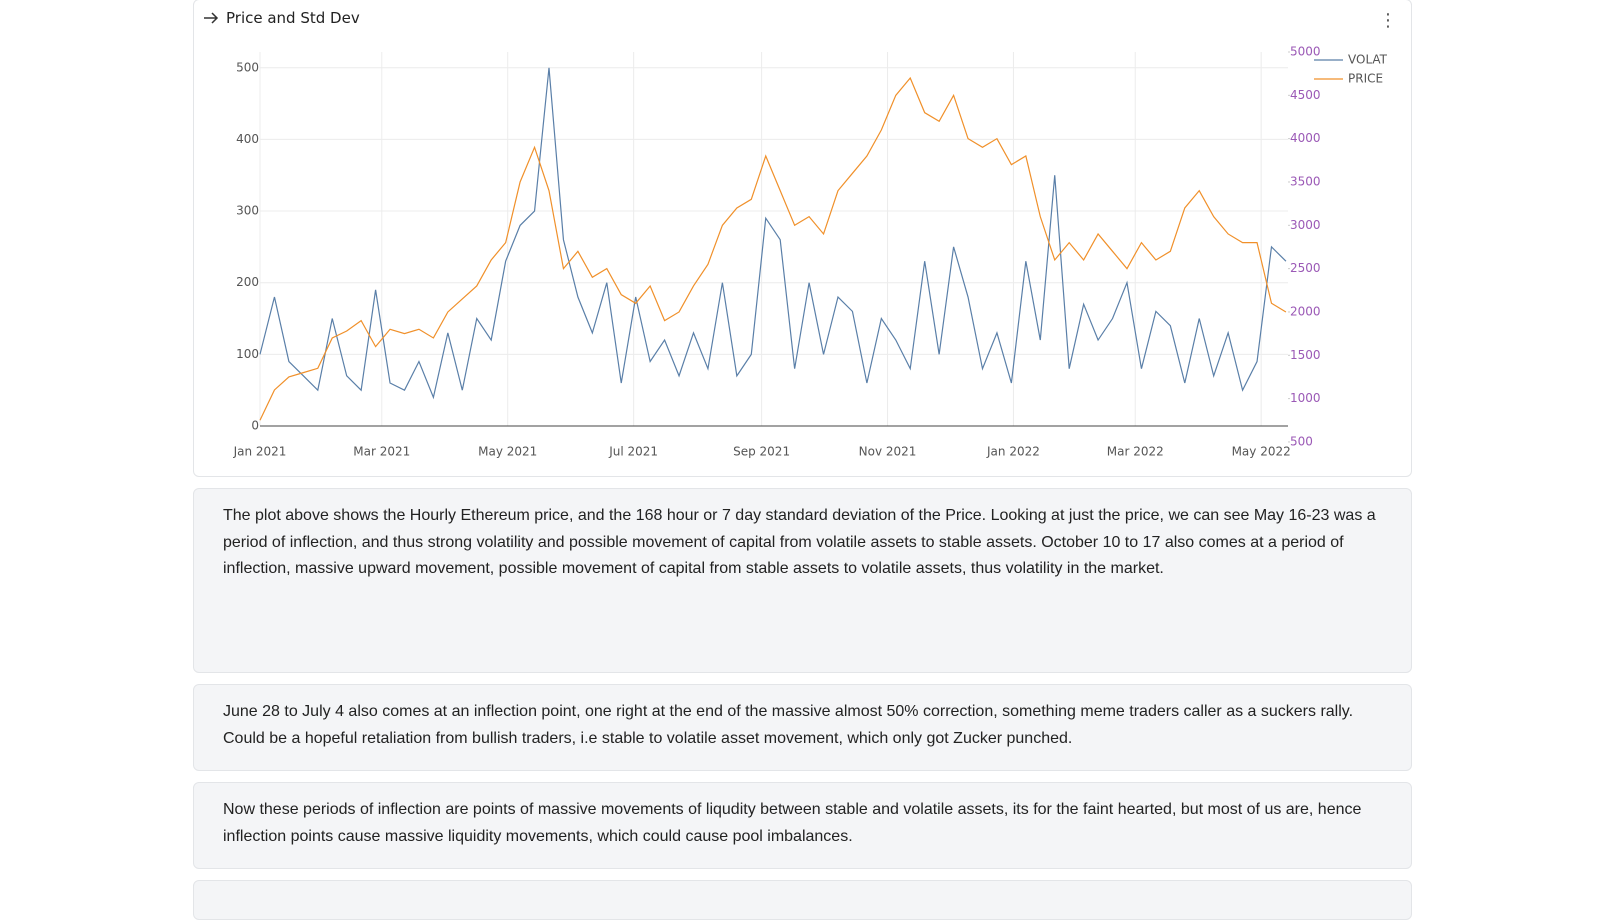  What do you see at coordinates (1388, 20) in the screenshot?
I see `menu-button: ⋮` at bounding box center [1388, 20].